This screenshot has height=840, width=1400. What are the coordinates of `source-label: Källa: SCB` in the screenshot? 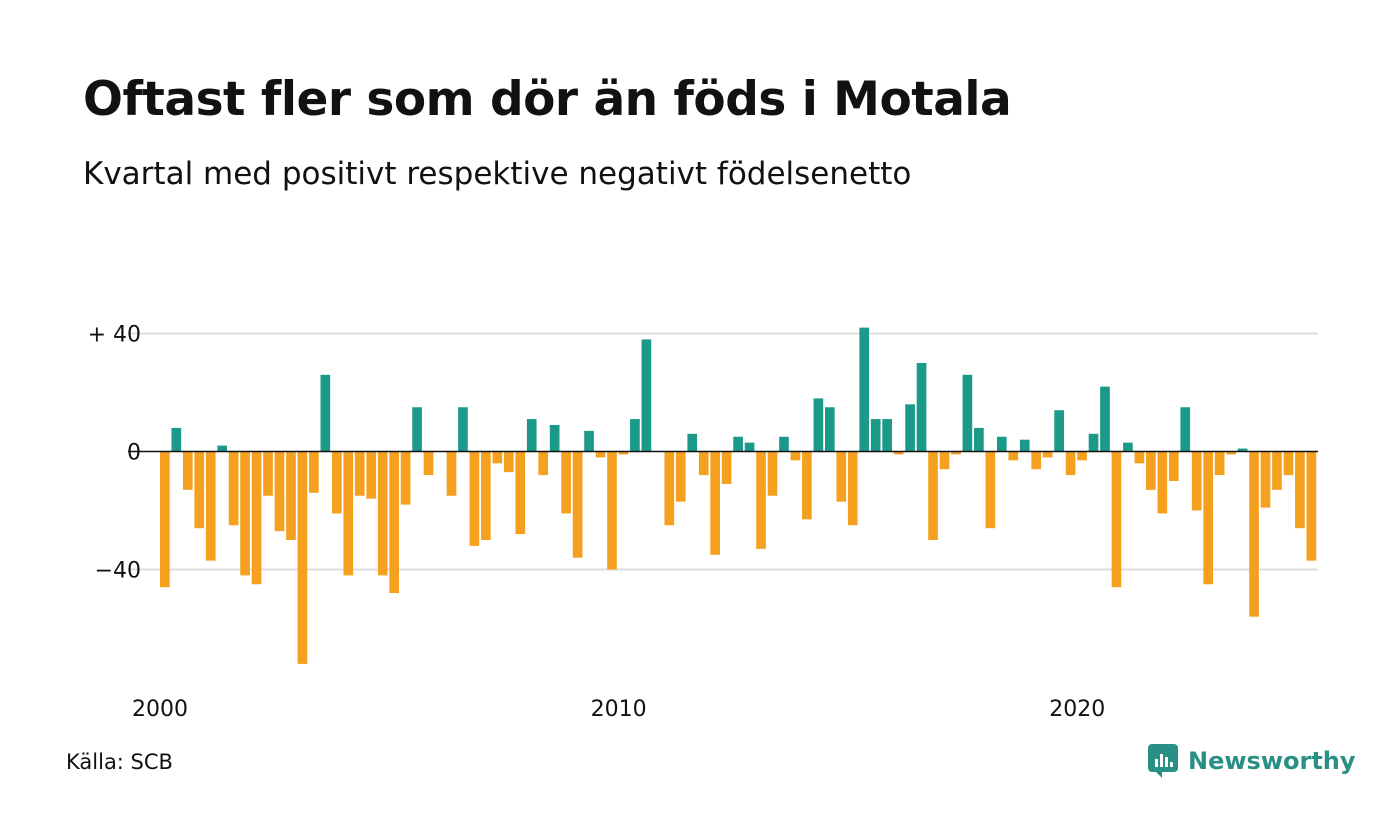 It's located at (119, 762).